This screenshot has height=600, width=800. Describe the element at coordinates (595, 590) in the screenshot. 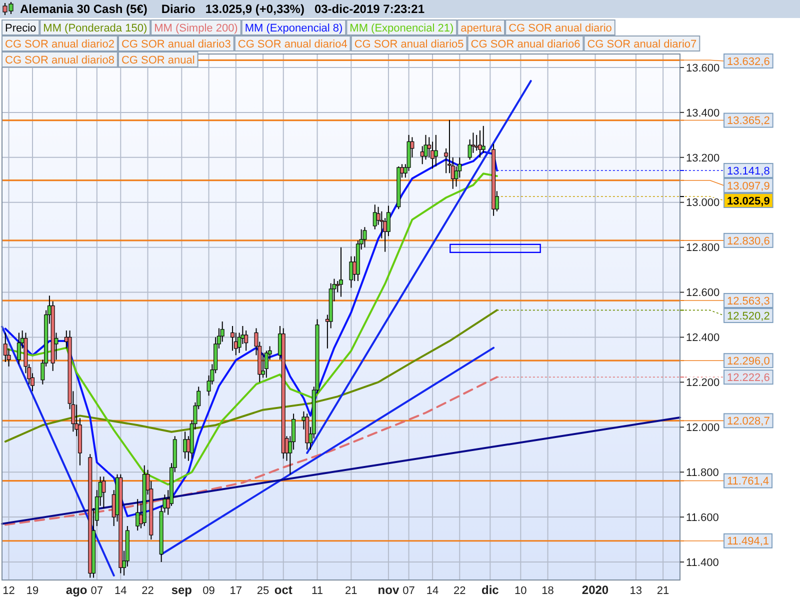

I see `x-tick-label: 2020` at that location.